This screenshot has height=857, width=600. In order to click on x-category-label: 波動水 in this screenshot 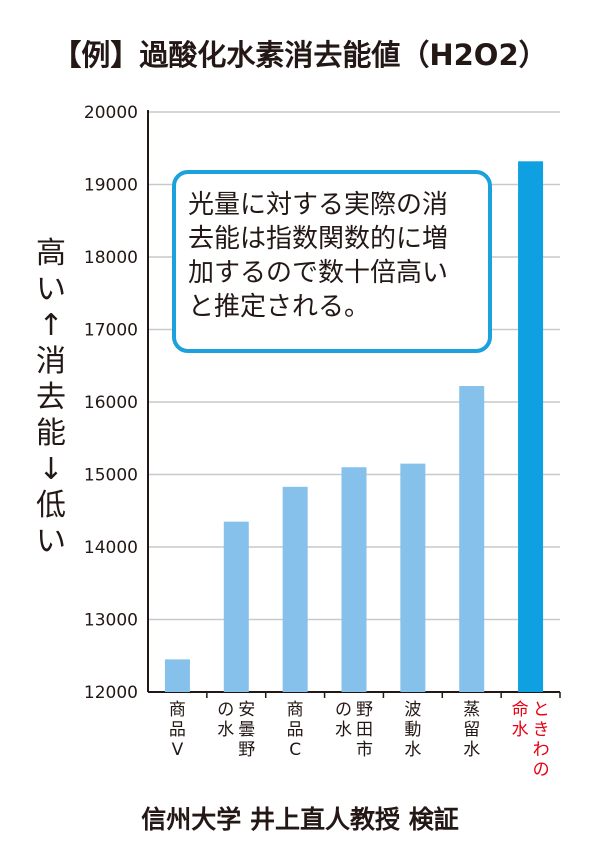, I will do `click(413, 730)`.